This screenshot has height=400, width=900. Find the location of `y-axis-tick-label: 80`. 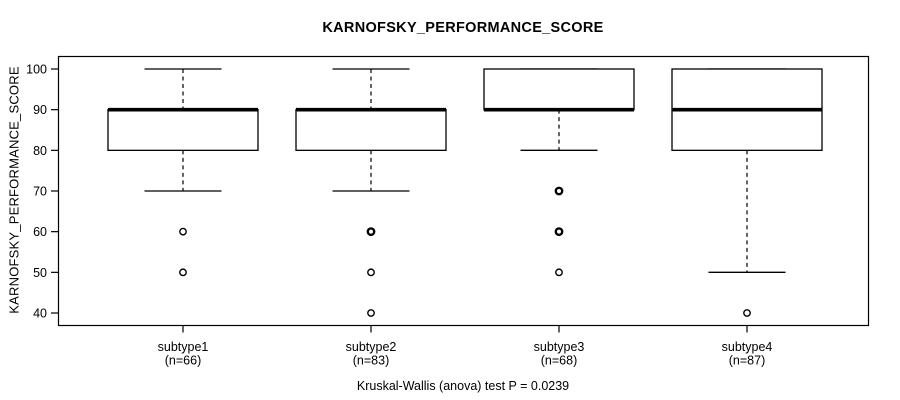

y-axis-tick-label: 80 is located at coordinates (40, 151).